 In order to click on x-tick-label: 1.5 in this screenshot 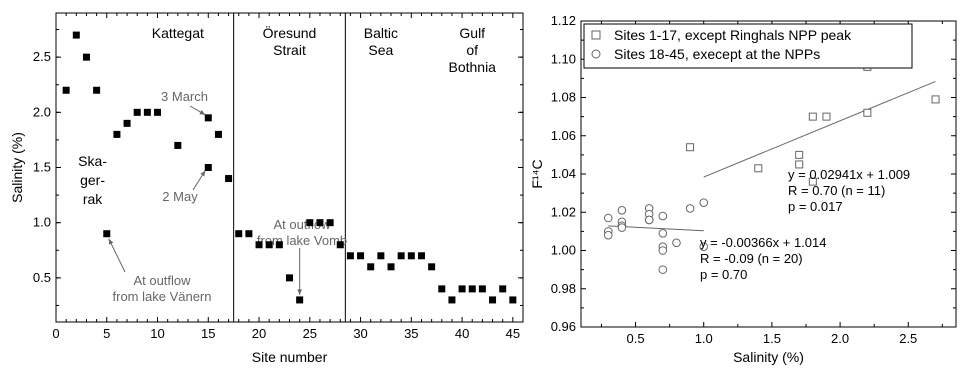, I will do `click(772, 338)`.